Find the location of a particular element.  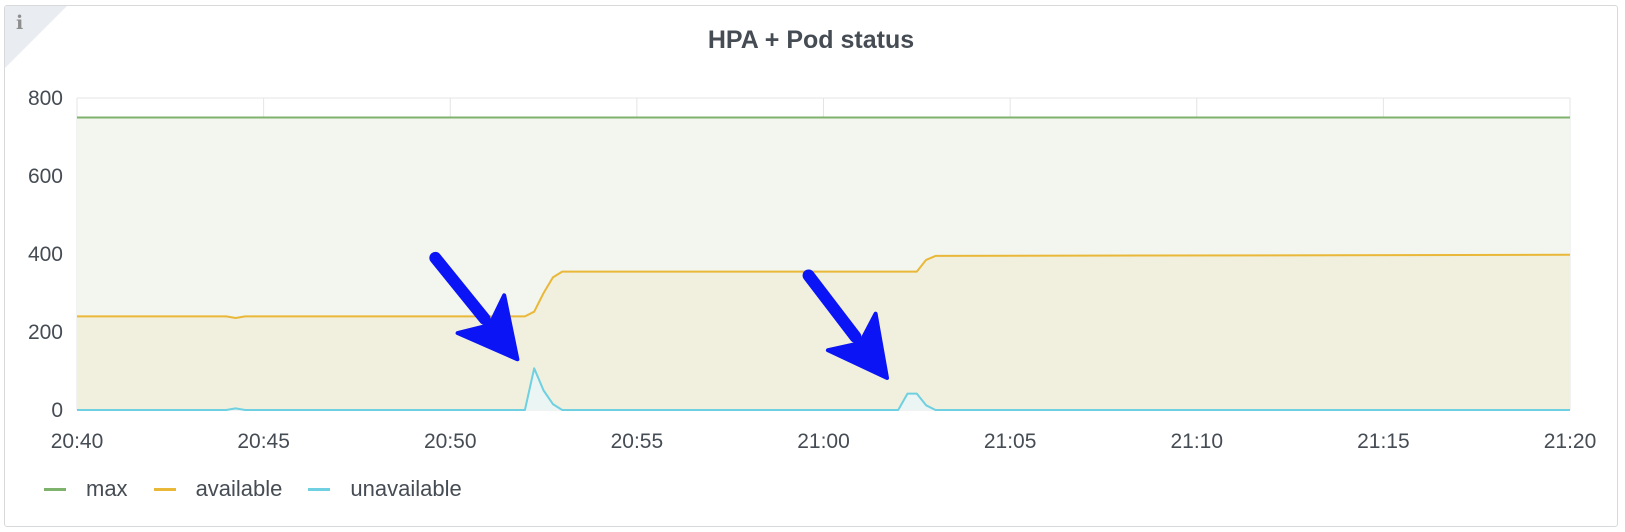

legend-label: unavailable is located at coordinates (406, 488).